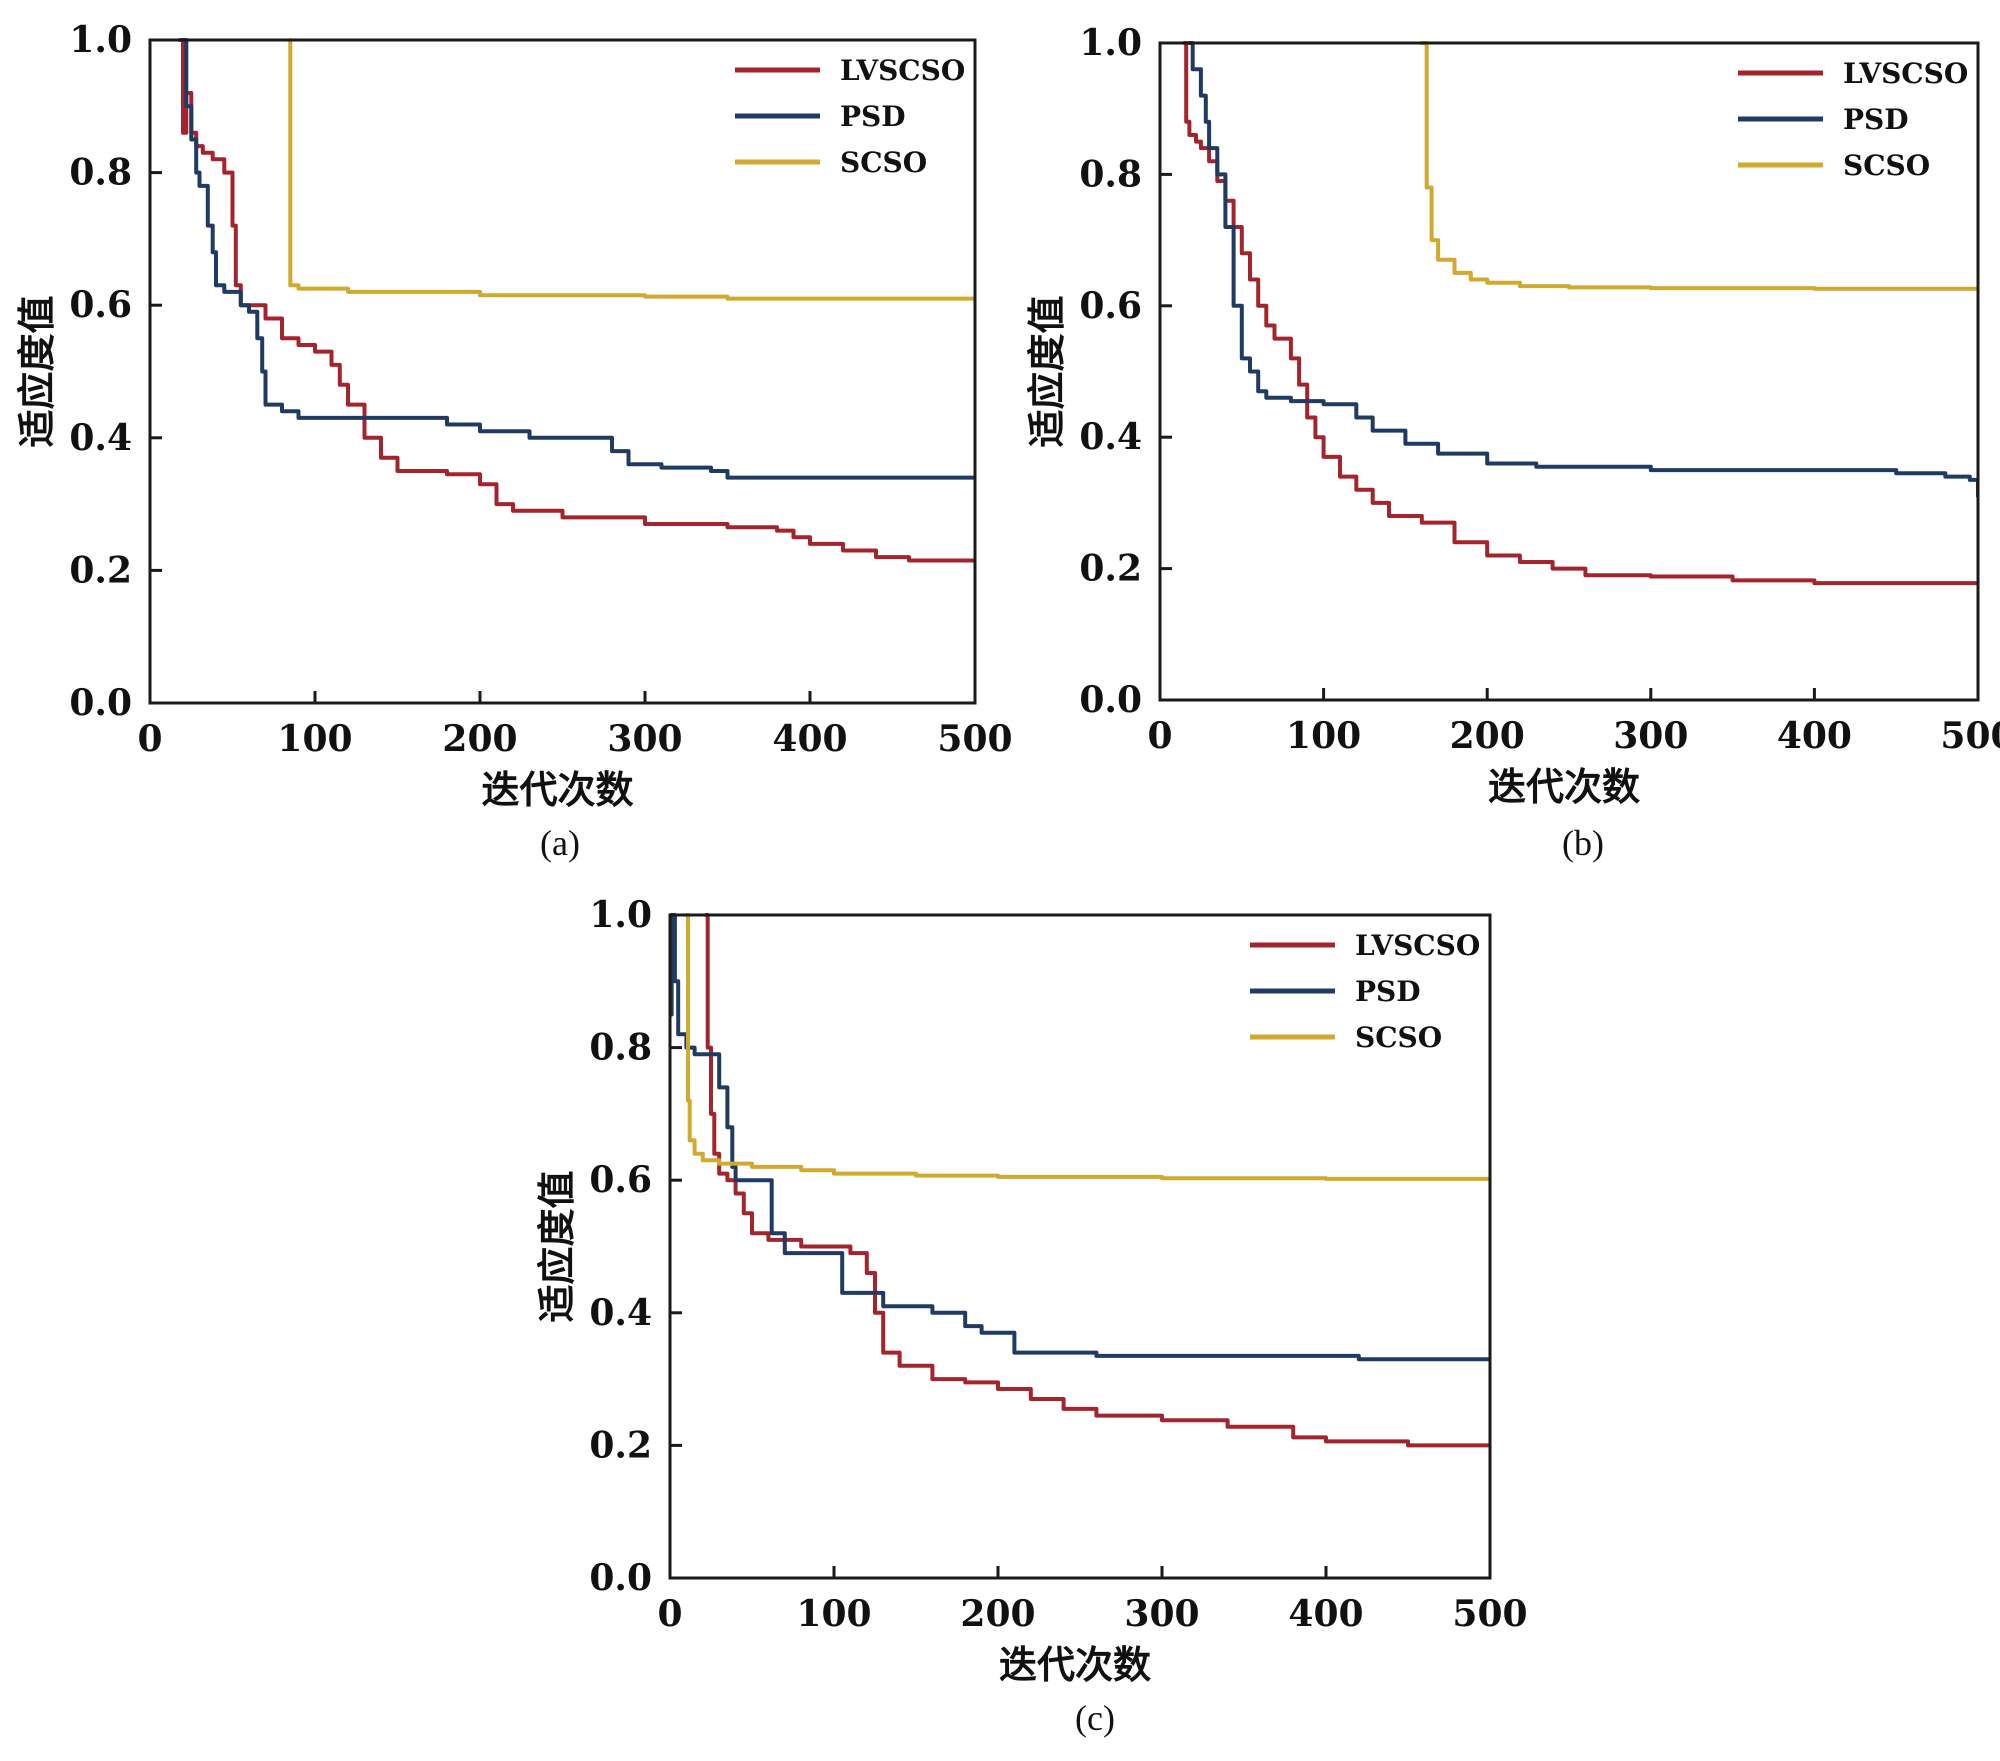 This screenshot has width=2000, height=1761. I want to click on panel-caption: (b), so click(1583, 843).